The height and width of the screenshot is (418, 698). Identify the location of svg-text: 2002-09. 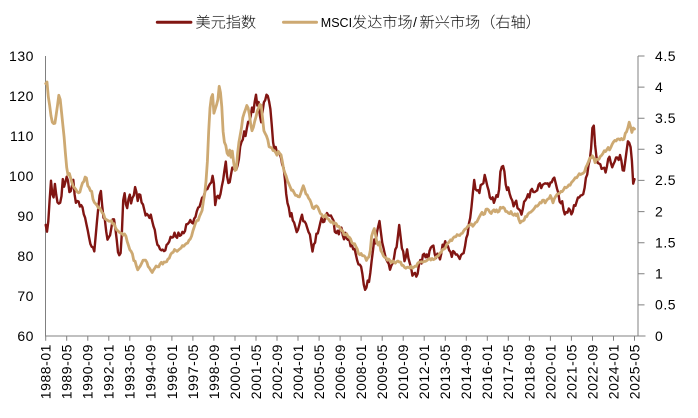
(277, 371).